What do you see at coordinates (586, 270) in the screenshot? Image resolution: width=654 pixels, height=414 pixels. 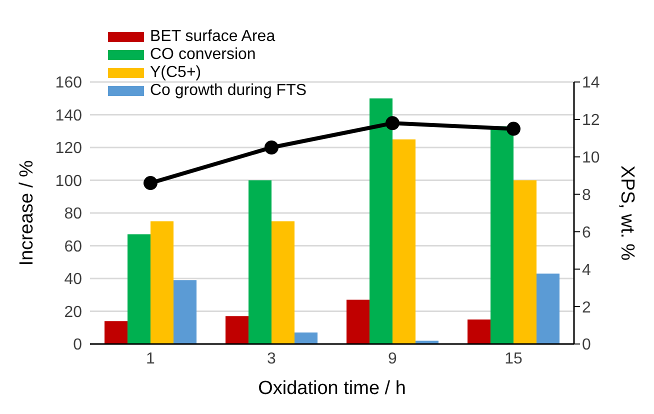 I see `y2-tick-label: 4` at bounding box center [586, 270].